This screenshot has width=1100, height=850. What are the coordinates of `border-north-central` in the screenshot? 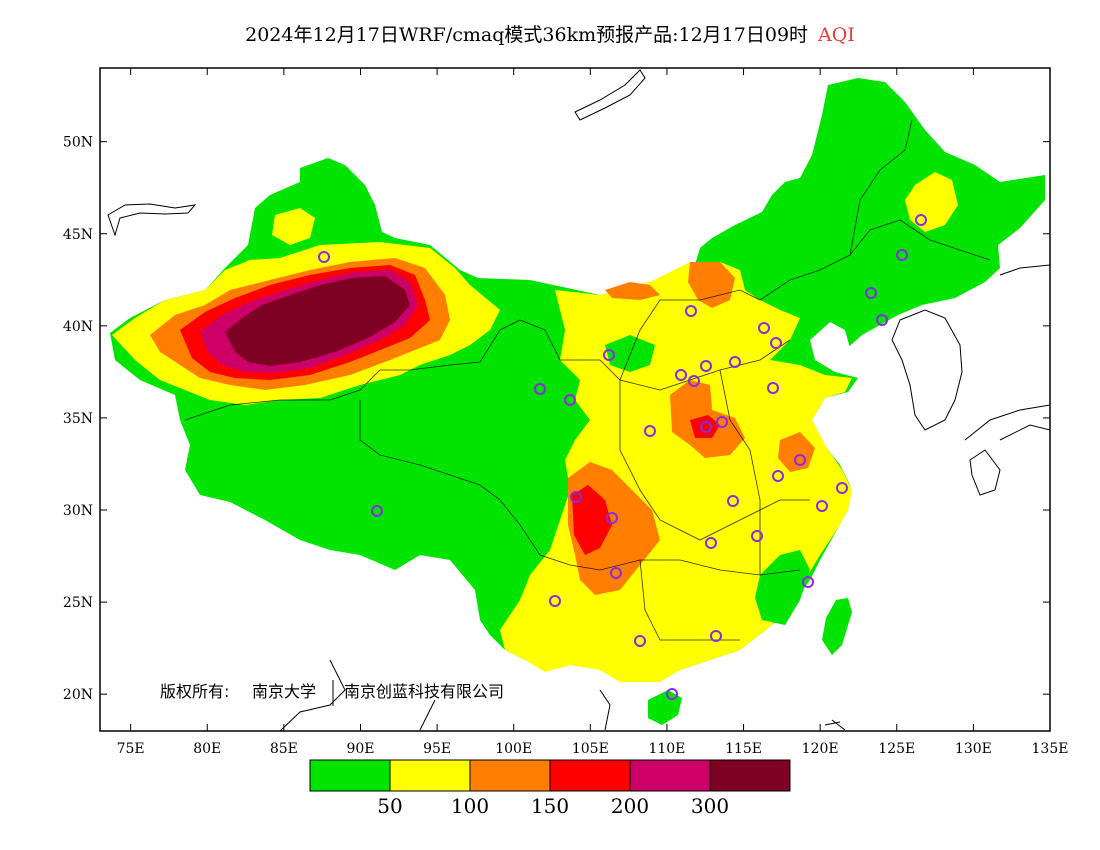 It's located at (714, 460).